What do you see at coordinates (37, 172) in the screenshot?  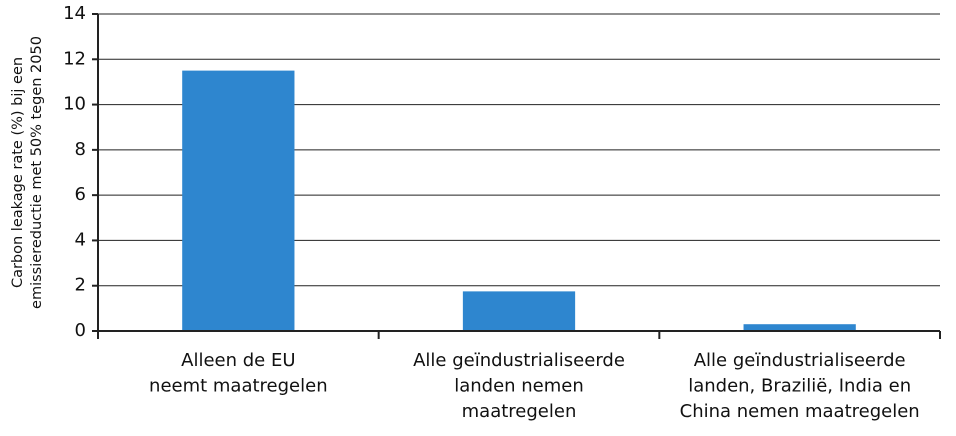 I see `y-axis-label: emissiereductie met 50% tegen 2050` at bounding box center [37, 172].